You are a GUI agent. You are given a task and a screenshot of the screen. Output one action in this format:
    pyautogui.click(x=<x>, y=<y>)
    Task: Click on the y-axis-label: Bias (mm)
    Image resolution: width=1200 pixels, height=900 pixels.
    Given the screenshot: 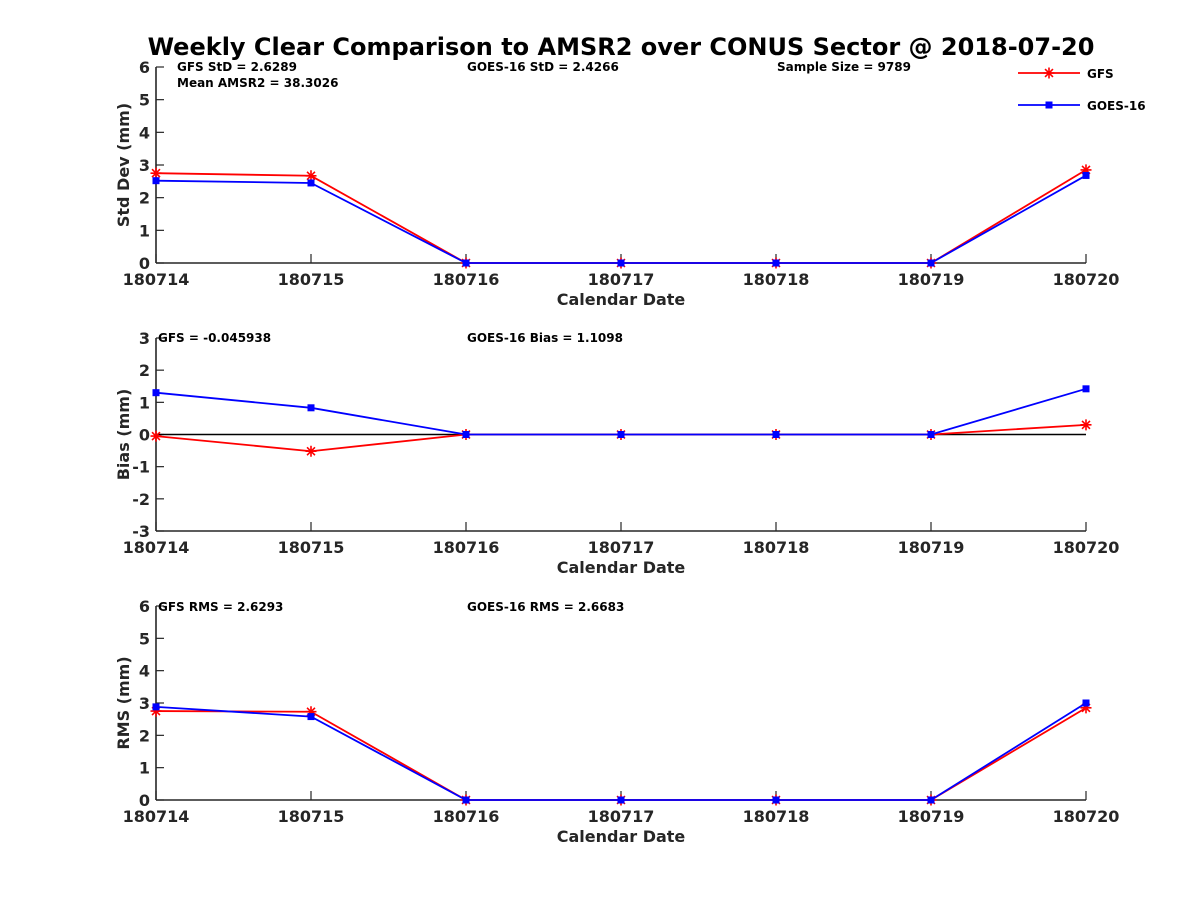 What is the action you would take?
    pyautogui.click(x=123, y=435)
    